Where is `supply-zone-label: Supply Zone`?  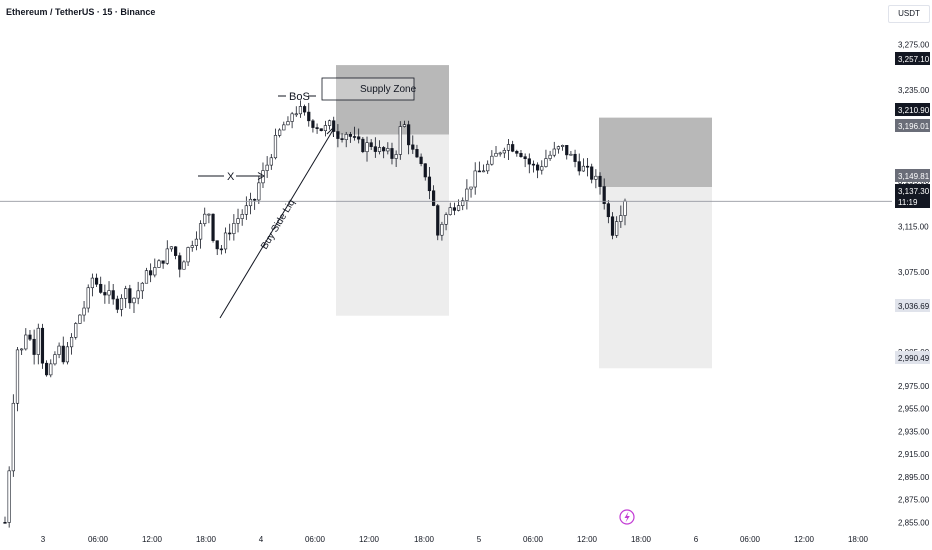
supply-zone-label: Supply Zone is located at coordinates (388, 89).